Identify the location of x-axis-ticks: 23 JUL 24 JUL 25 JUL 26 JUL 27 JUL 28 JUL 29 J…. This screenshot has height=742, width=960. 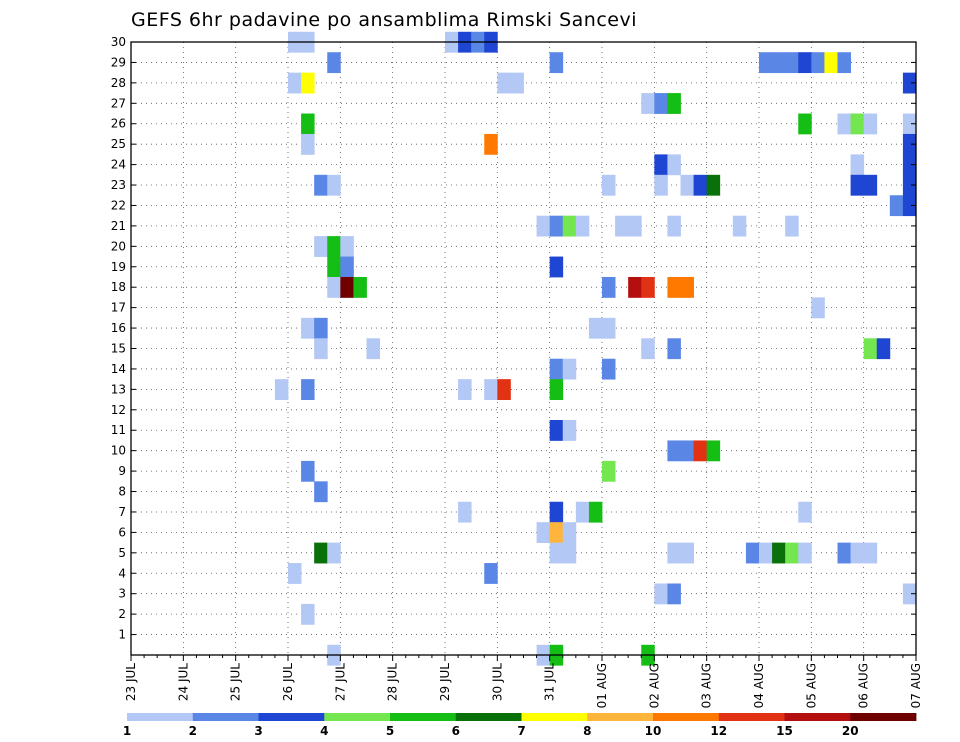
(523, 681).